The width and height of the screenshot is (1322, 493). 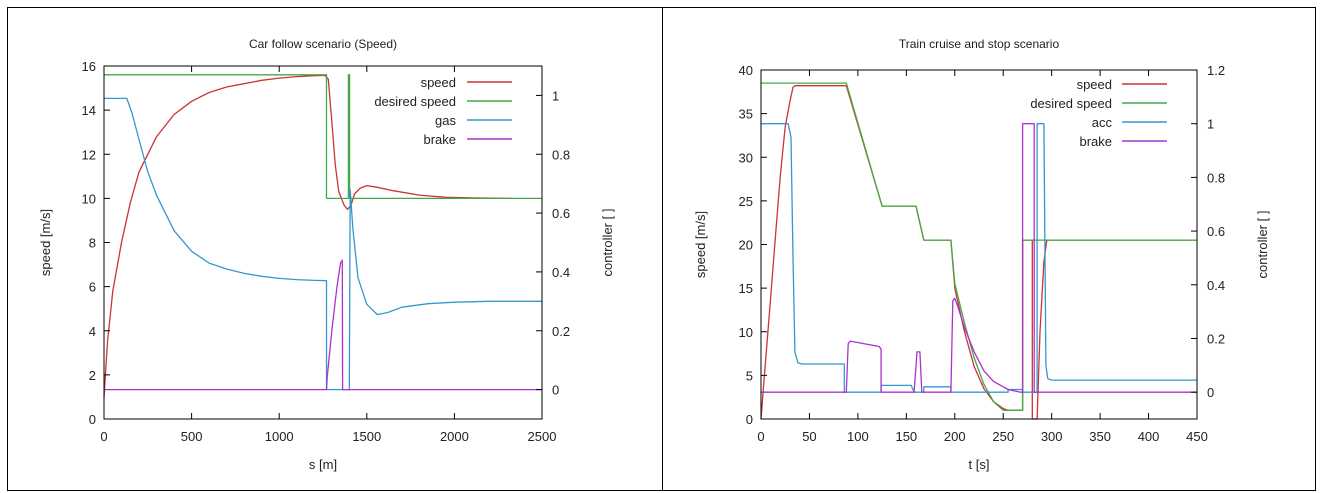 What do you see at coordinates (323, 325) in the screenshot?
I see `series-line-brake` at bounding box center [323, 325].